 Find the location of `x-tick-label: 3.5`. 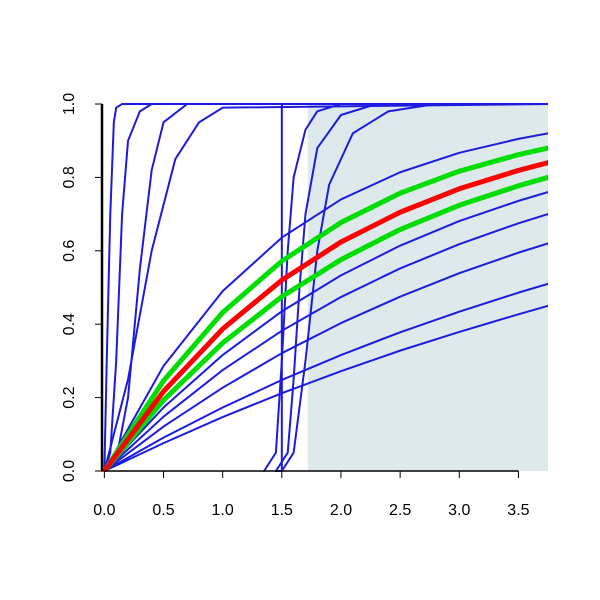

x-tick-label: 3.5 is located at coordinates (518, 510).